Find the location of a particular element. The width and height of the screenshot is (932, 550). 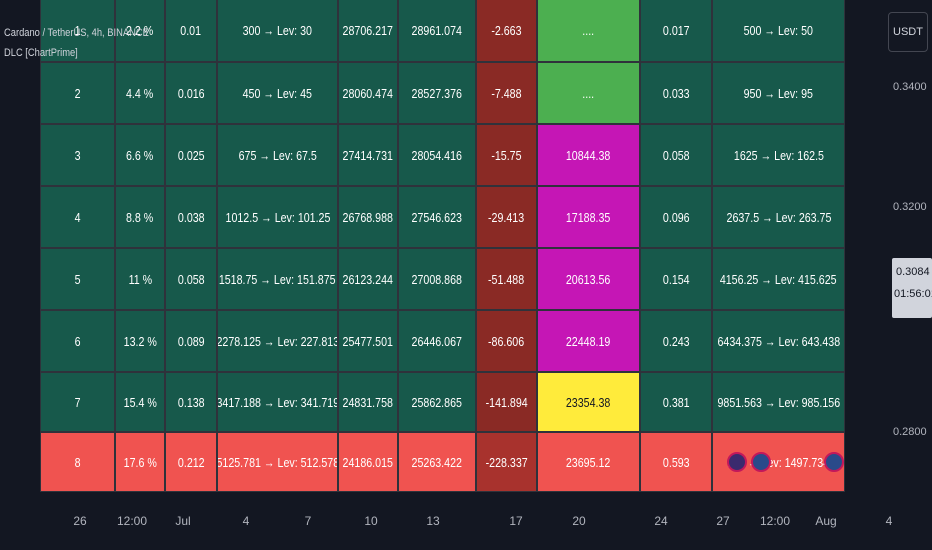

symbol-label: Cardano / TetherUS, 4h, BINANCE is located at coordinates (76, 33).